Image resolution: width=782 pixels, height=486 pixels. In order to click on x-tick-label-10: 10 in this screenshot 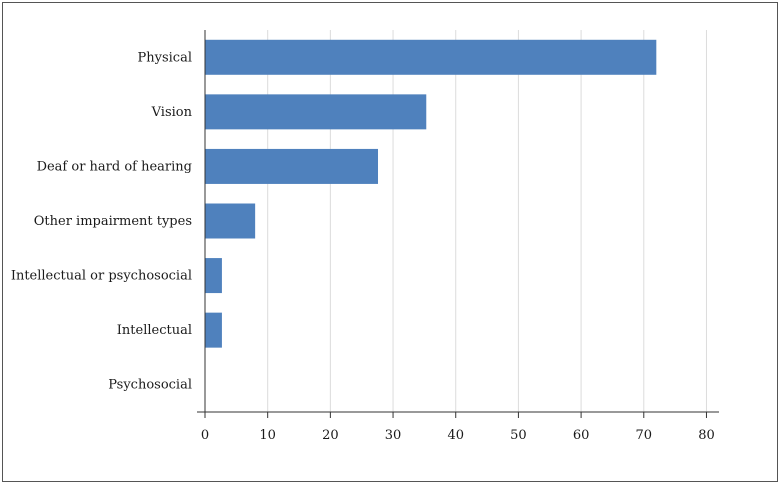, I will do `click(267, 435)`.